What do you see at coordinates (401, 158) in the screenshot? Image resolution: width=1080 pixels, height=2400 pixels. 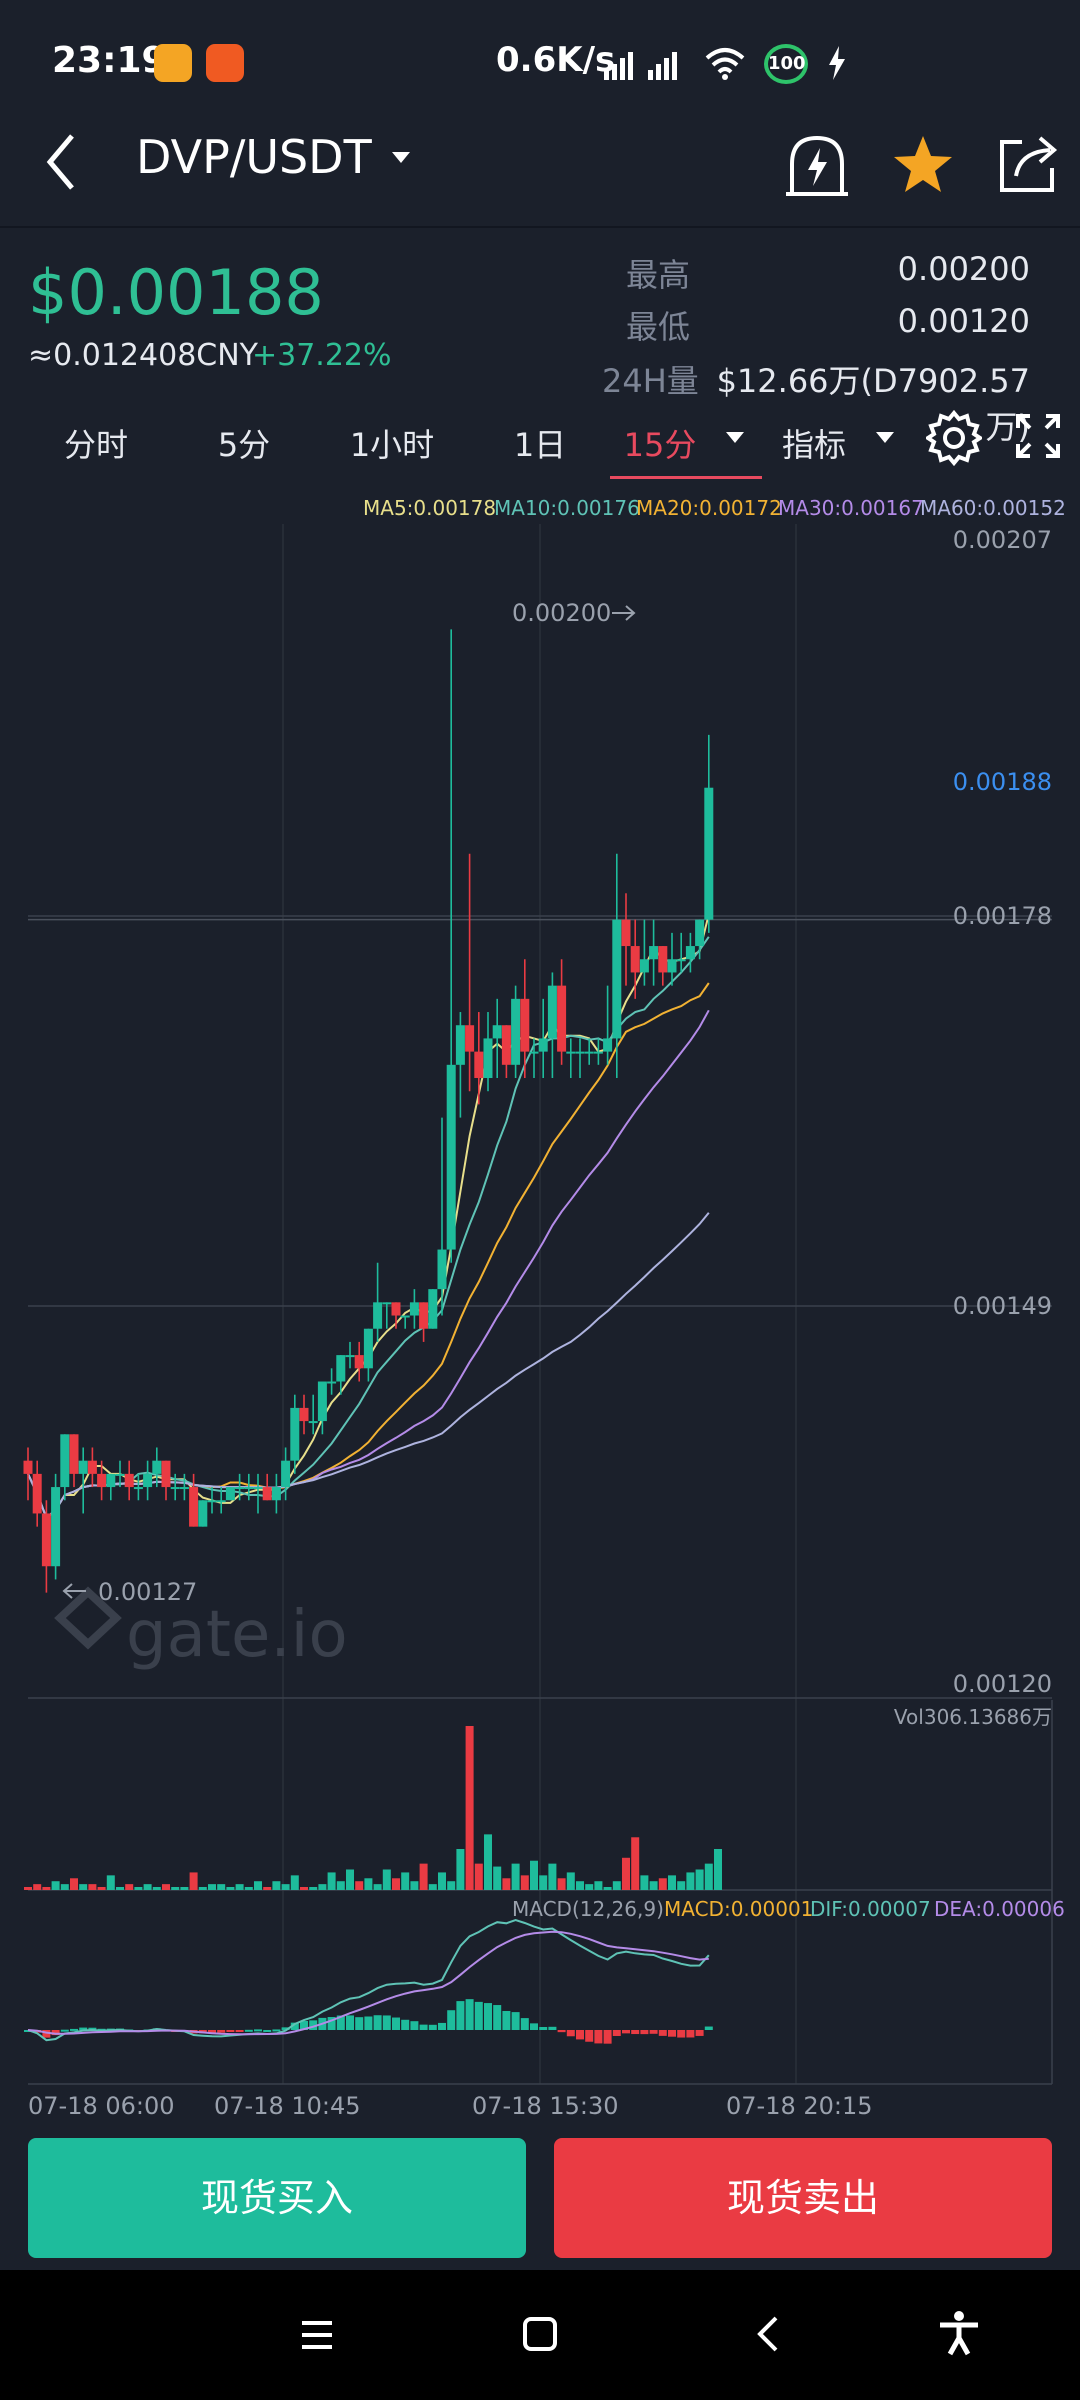 I see `chevron-down-icon` at bounding box center [401, 158].